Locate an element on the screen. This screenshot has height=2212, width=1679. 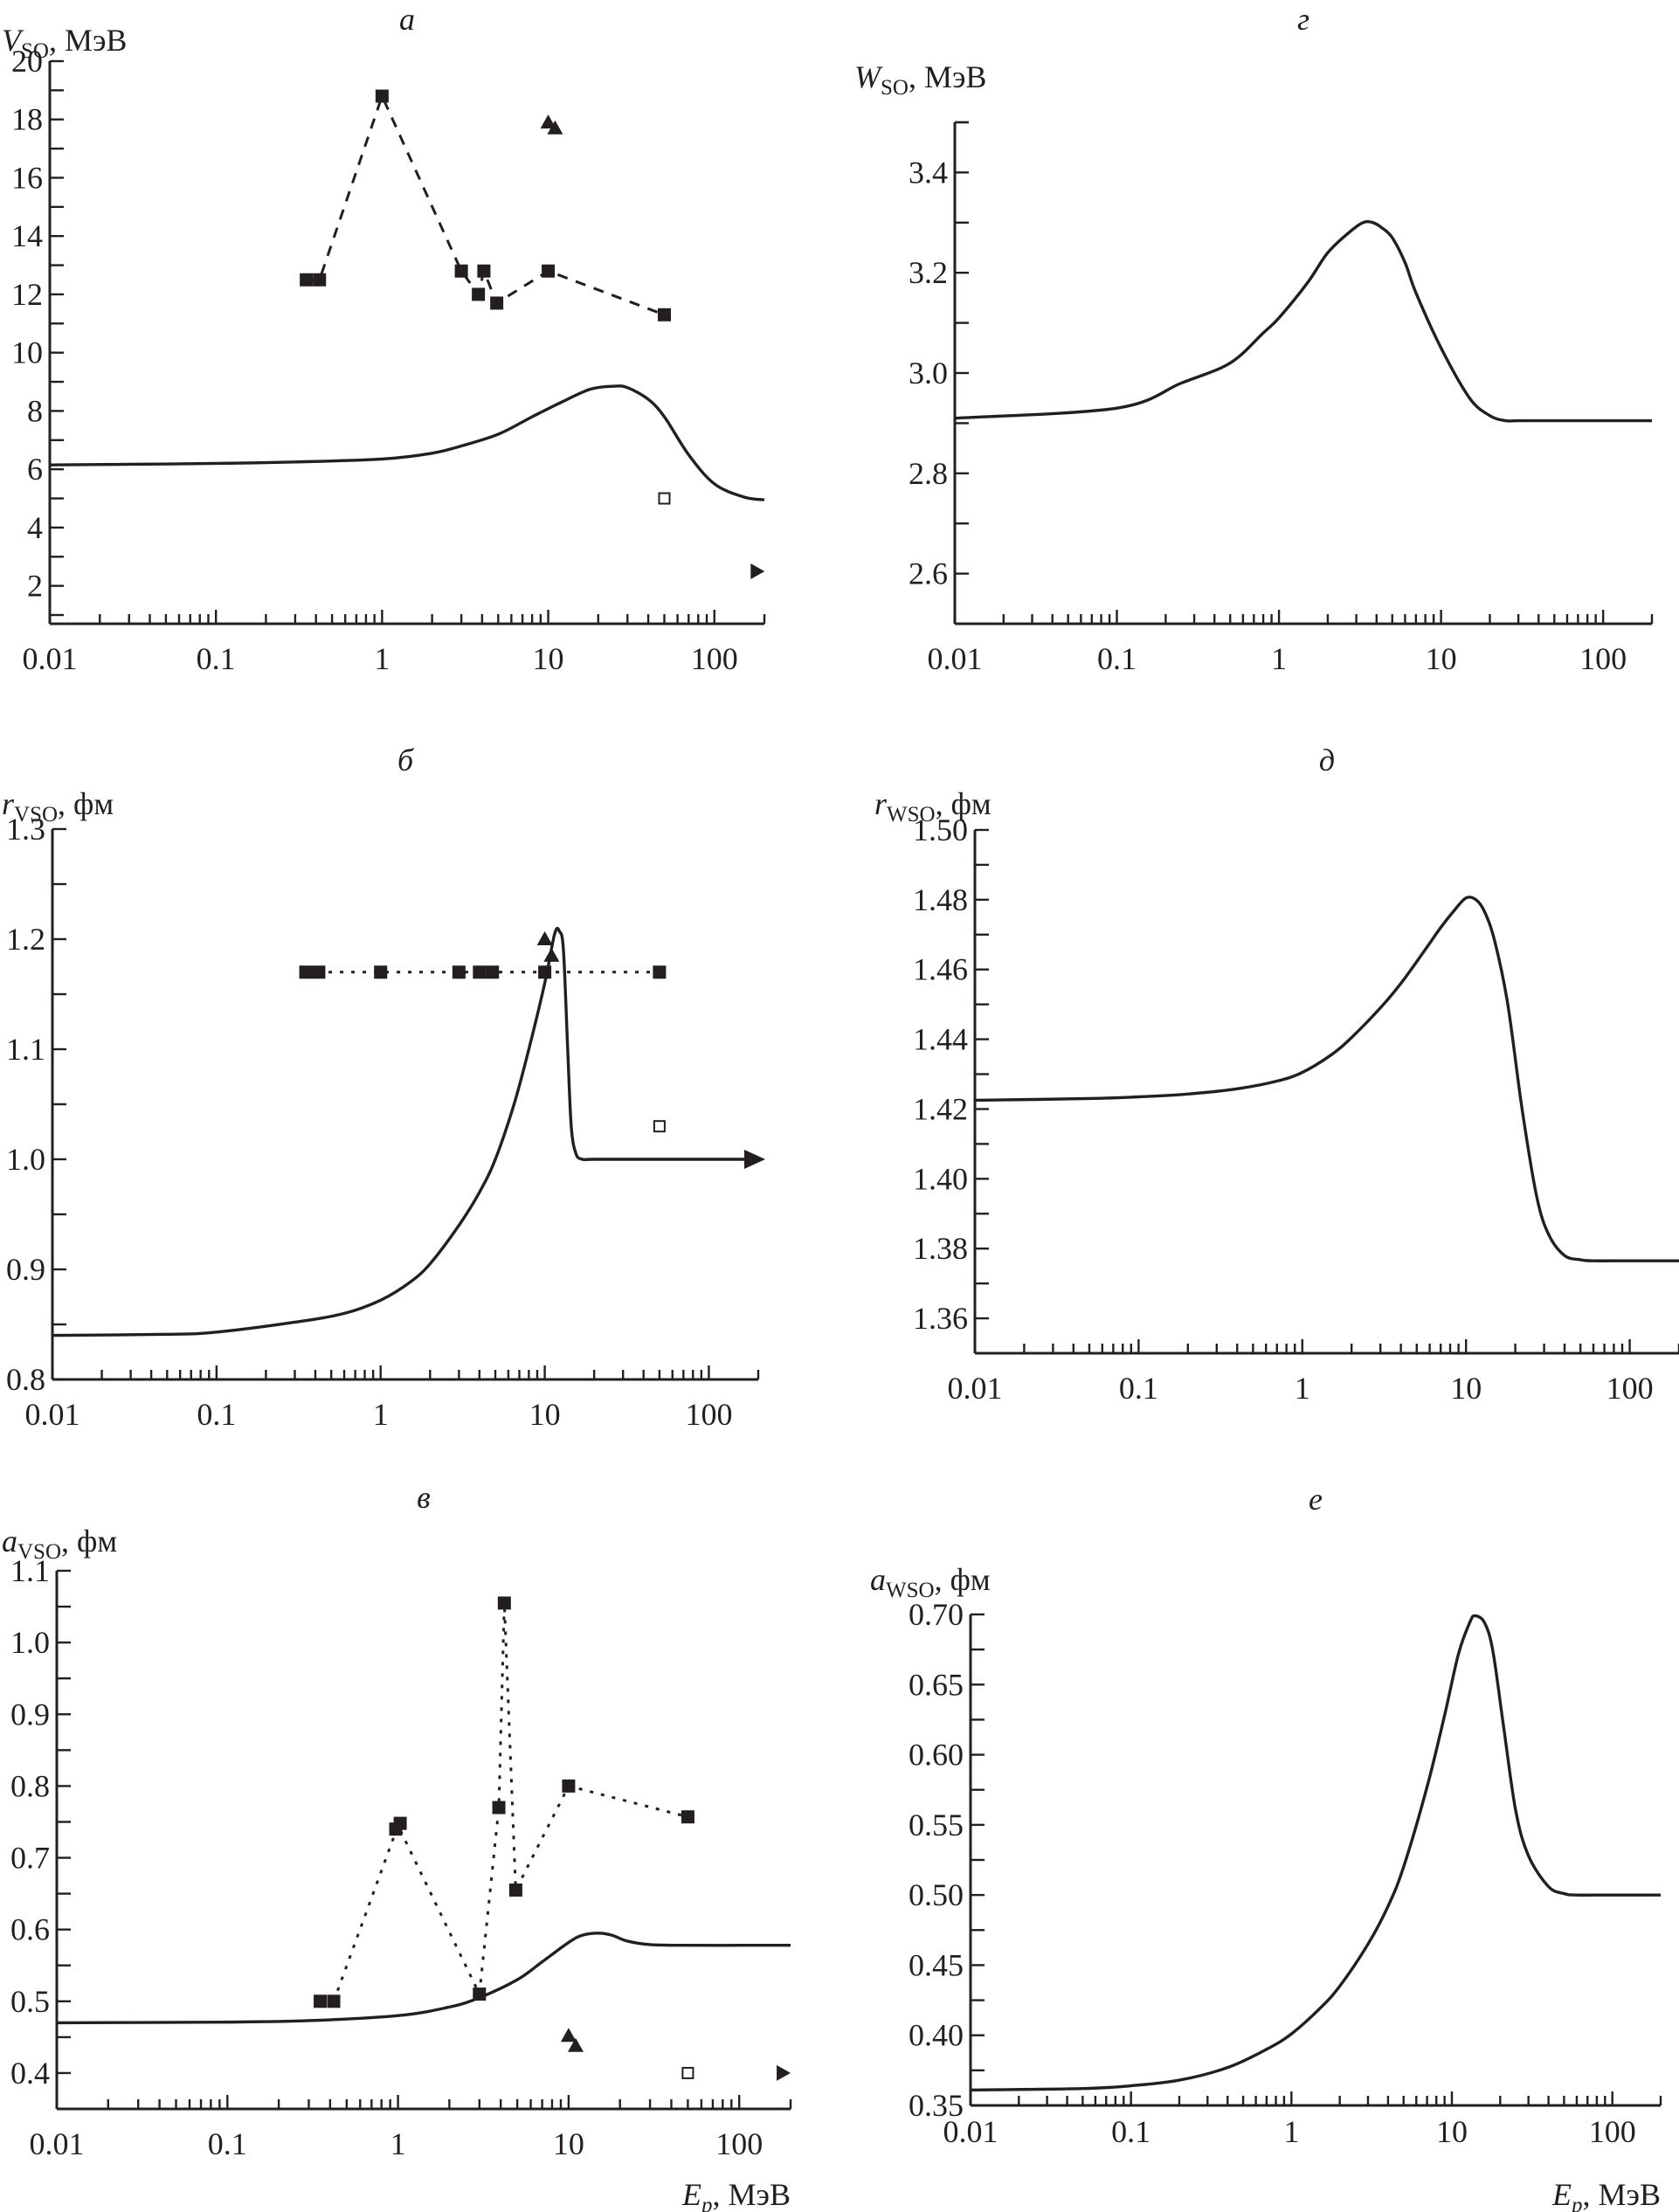
curve-arrowhead is located at coordinates (754, 1159).